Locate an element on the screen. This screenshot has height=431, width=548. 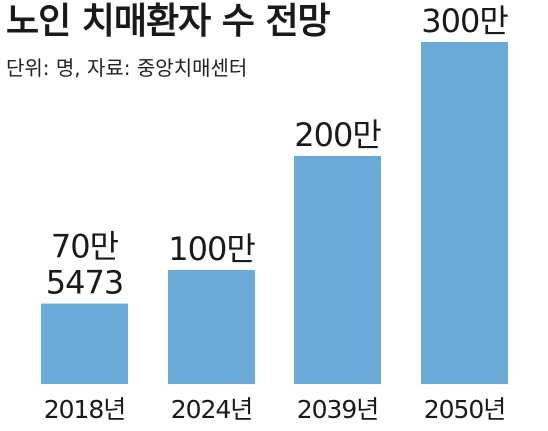
value-label: 5473 is located at coordinates (84, 283).